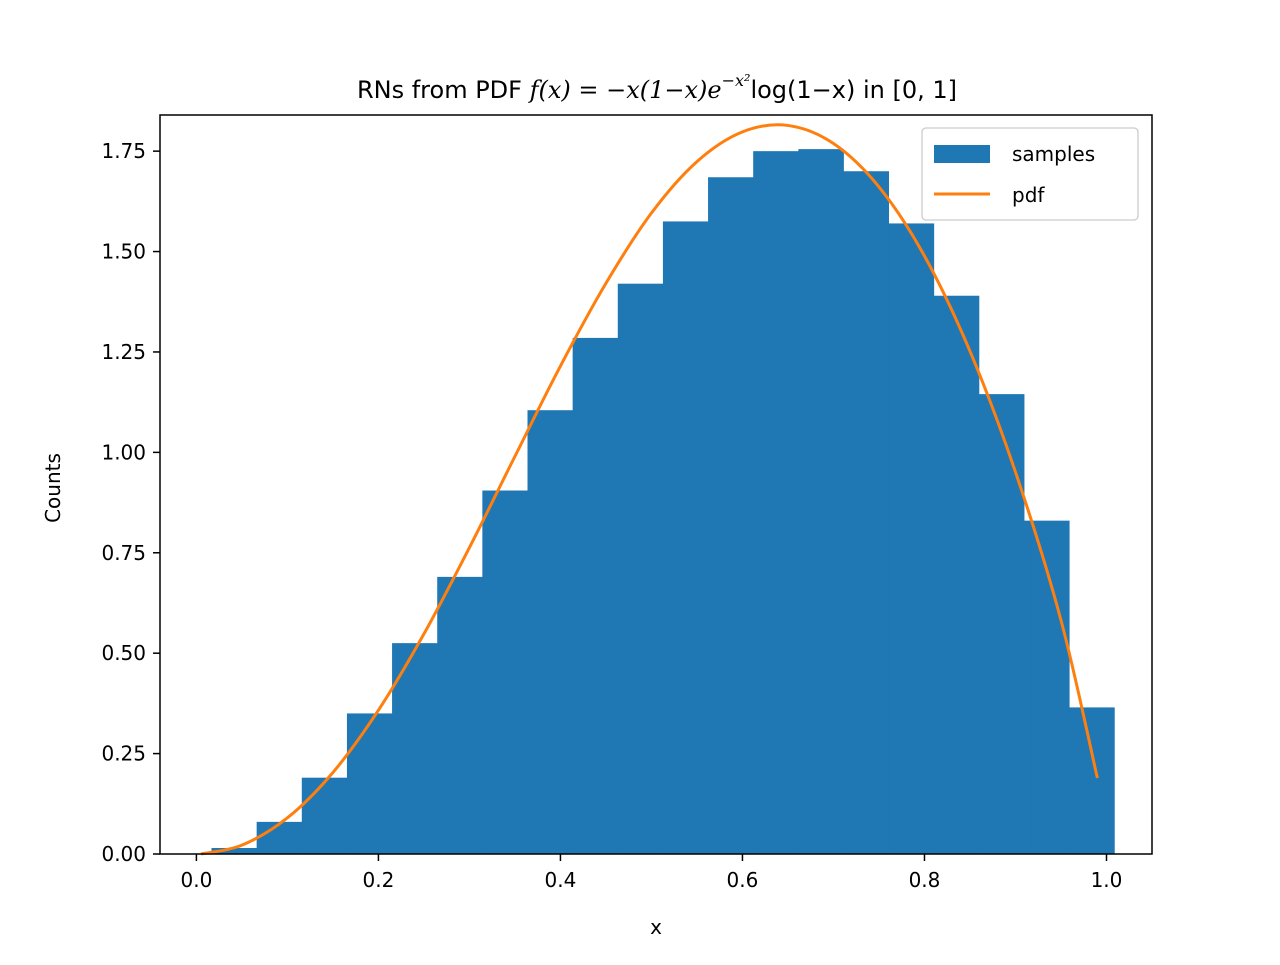 This screenshot has height=965, width=1280. What do you see at coordinates (379, 880) in the screenshot?
I see `x-tick-label: 0.2` at bounding box center [379, 880].